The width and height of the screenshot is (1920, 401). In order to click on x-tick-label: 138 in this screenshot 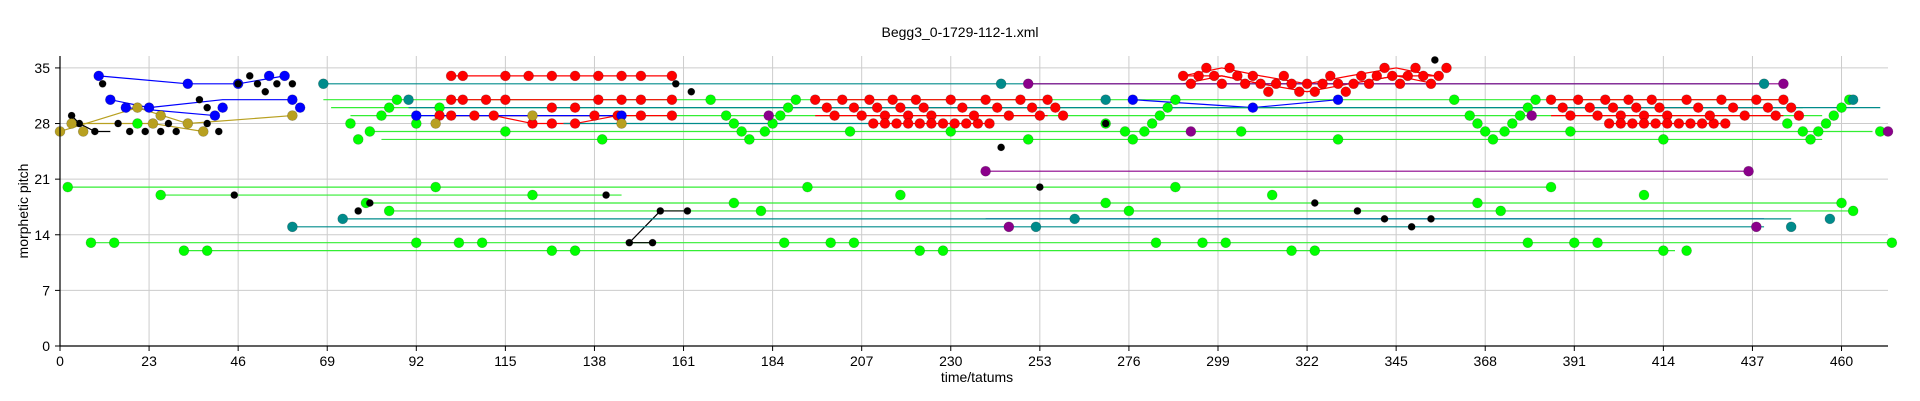, I will do `click(595, 361)`.